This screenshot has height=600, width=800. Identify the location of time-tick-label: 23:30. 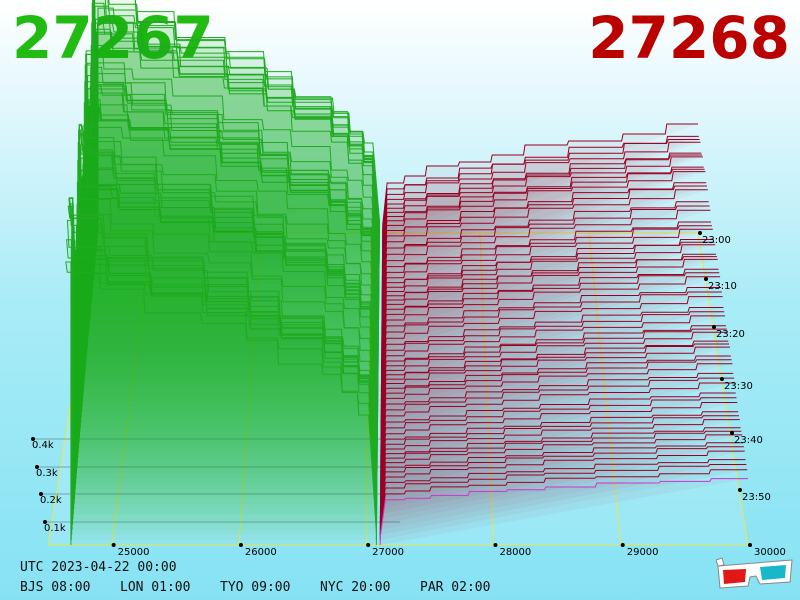
(738, 386).